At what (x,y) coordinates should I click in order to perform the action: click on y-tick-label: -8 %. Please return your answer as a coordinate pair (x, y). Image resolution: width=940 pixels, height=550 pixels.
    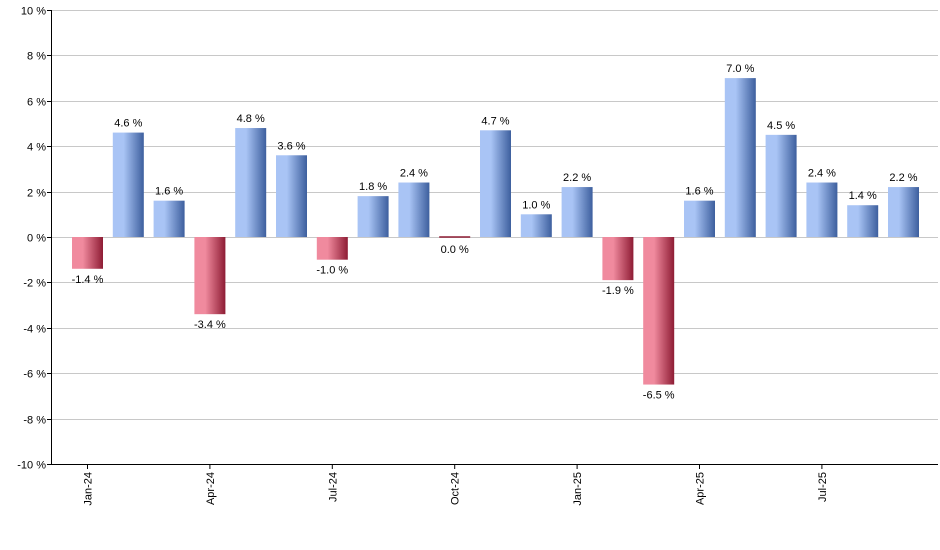
    Looking at the image, I should click on (34, 421).